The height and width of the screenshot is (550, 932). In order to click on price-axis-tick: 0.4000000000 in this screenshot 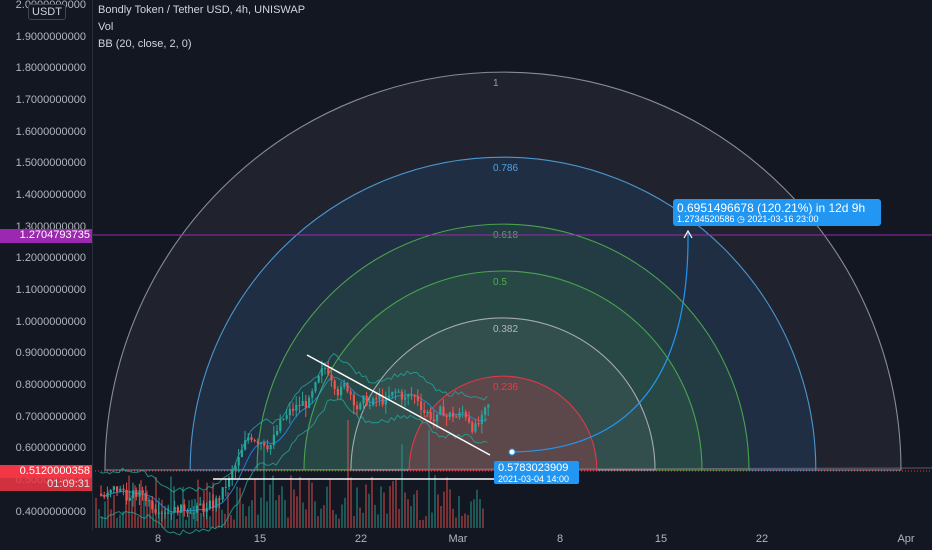, I will do `click(50, 511)`.